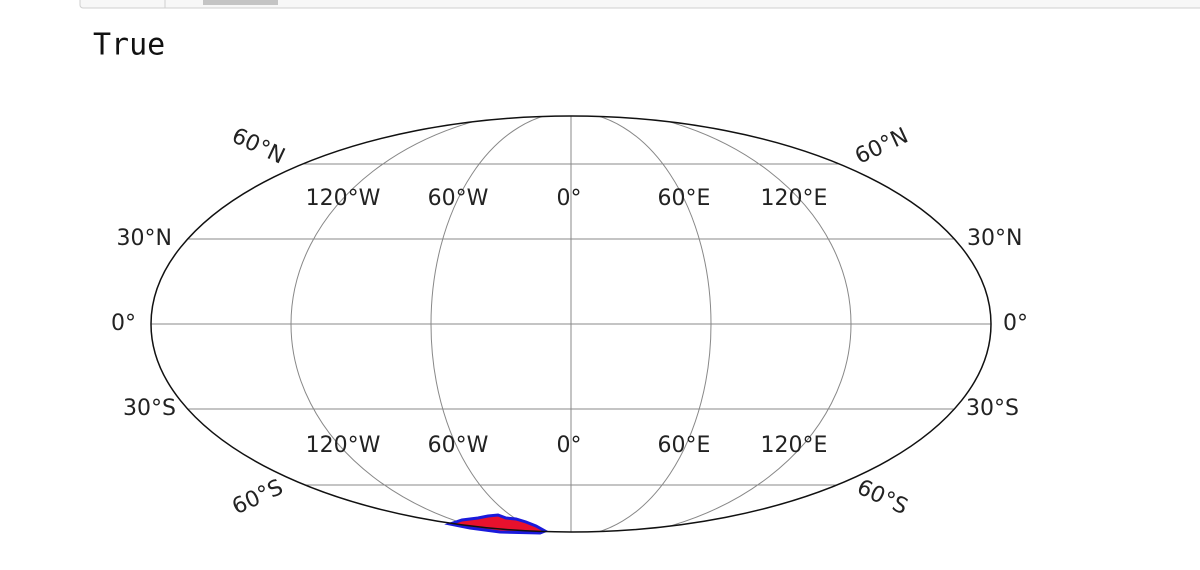 This screenshot has width=1200, height=570. Describe the element at coordinates (639, 4) in the screenshot. I see `cell-border` at that location.